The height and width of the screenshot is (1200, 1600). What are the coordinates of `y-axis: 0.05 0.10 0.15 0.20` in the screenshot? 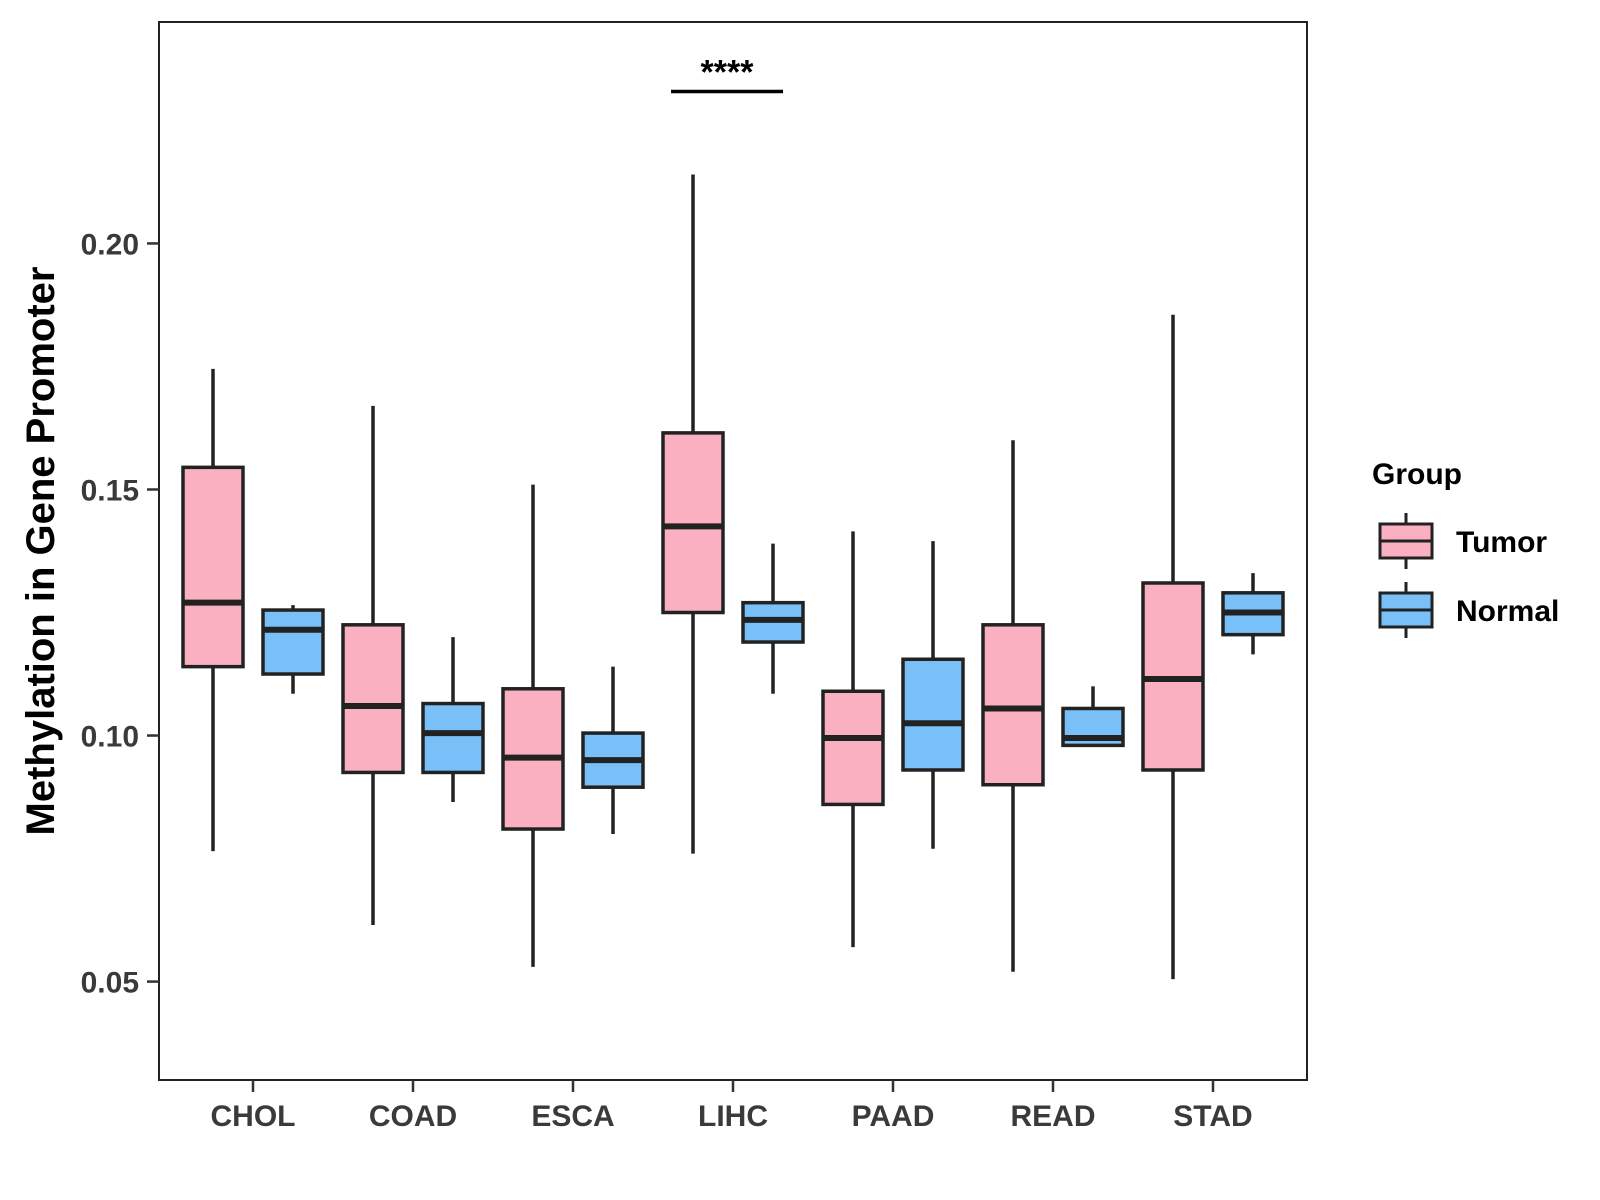 It's located at (120, 614).